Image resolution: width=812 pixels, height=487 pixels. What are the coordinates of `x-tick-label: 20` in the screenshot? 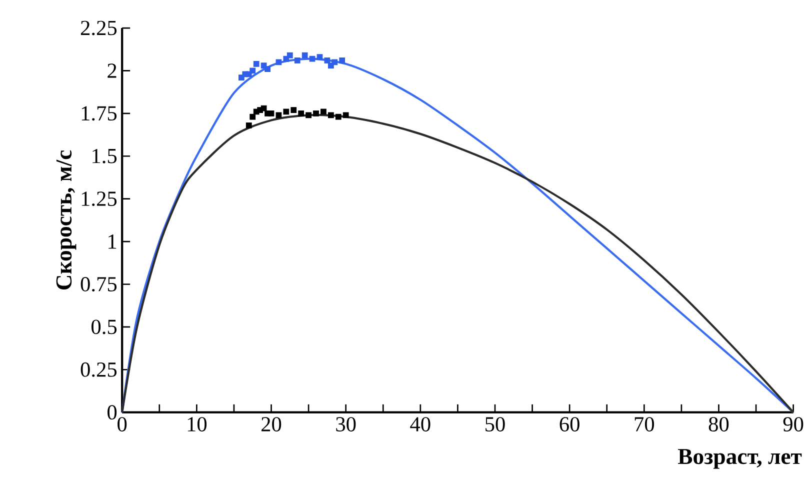 It's located at (272, 424).